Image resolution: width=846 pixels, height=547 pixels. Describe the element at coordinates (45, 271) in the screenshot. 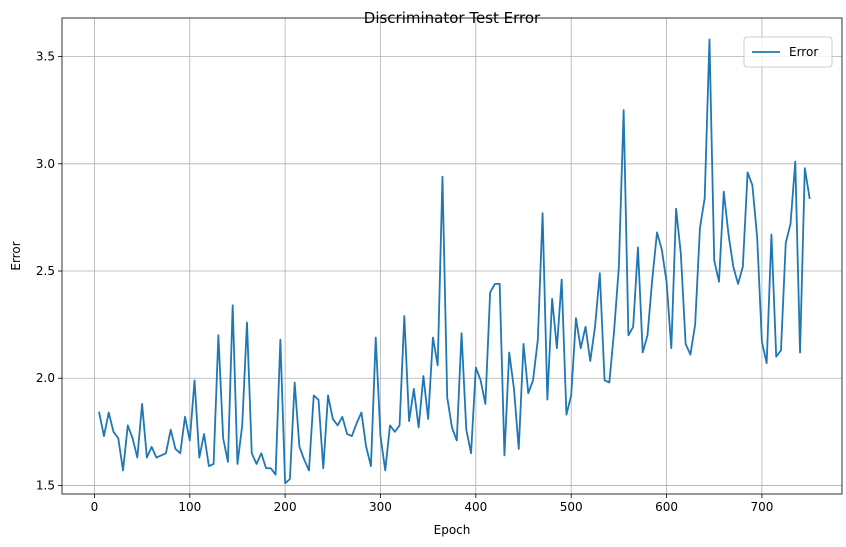

I see `y-tick-label: 2.5` at that location.